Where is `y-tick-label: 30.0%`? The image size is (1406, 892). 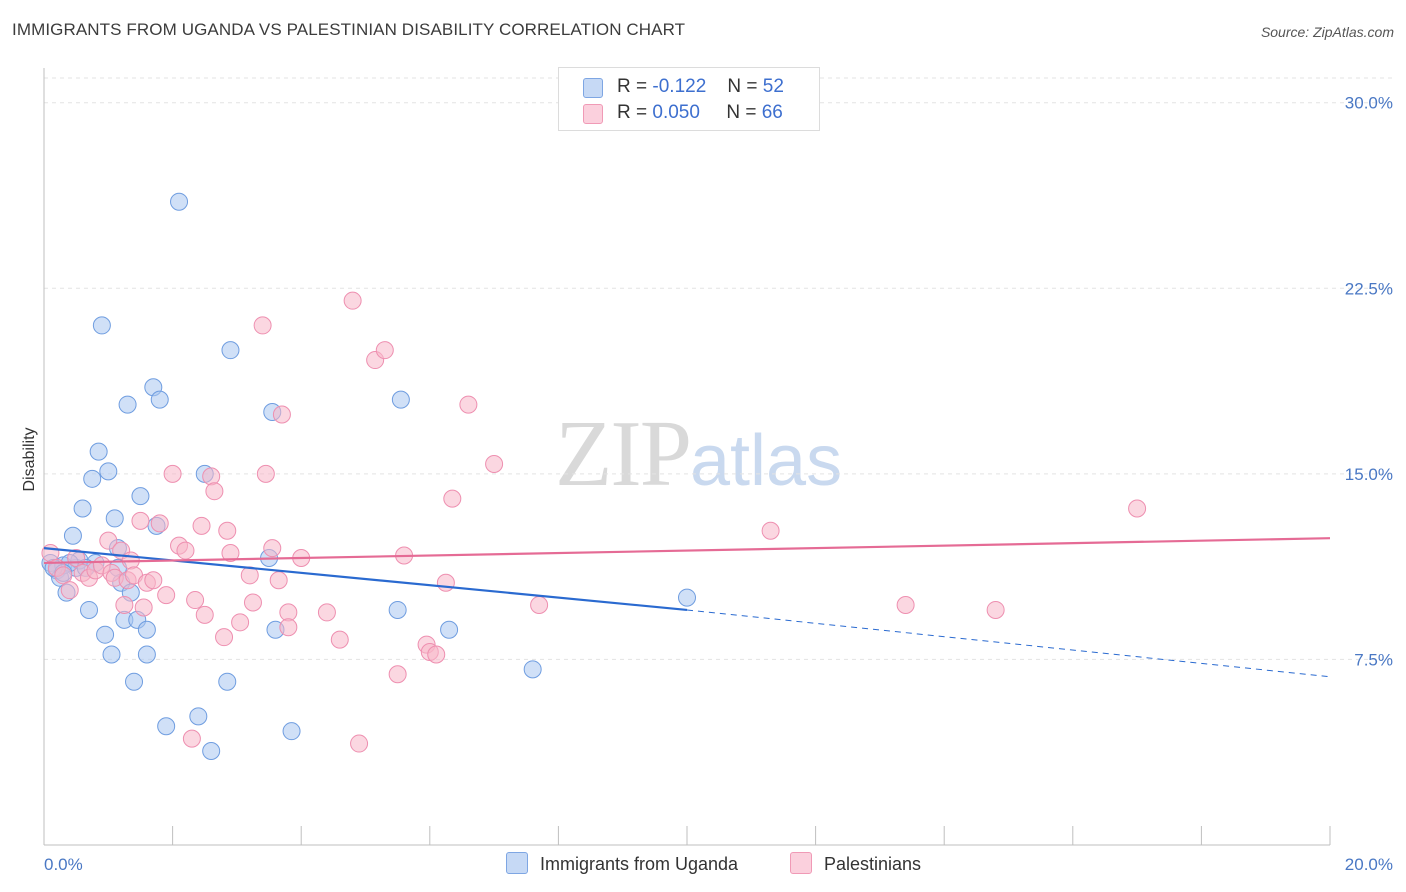 y-tick-label: 30.0% is located at coordinates (1369, 103).